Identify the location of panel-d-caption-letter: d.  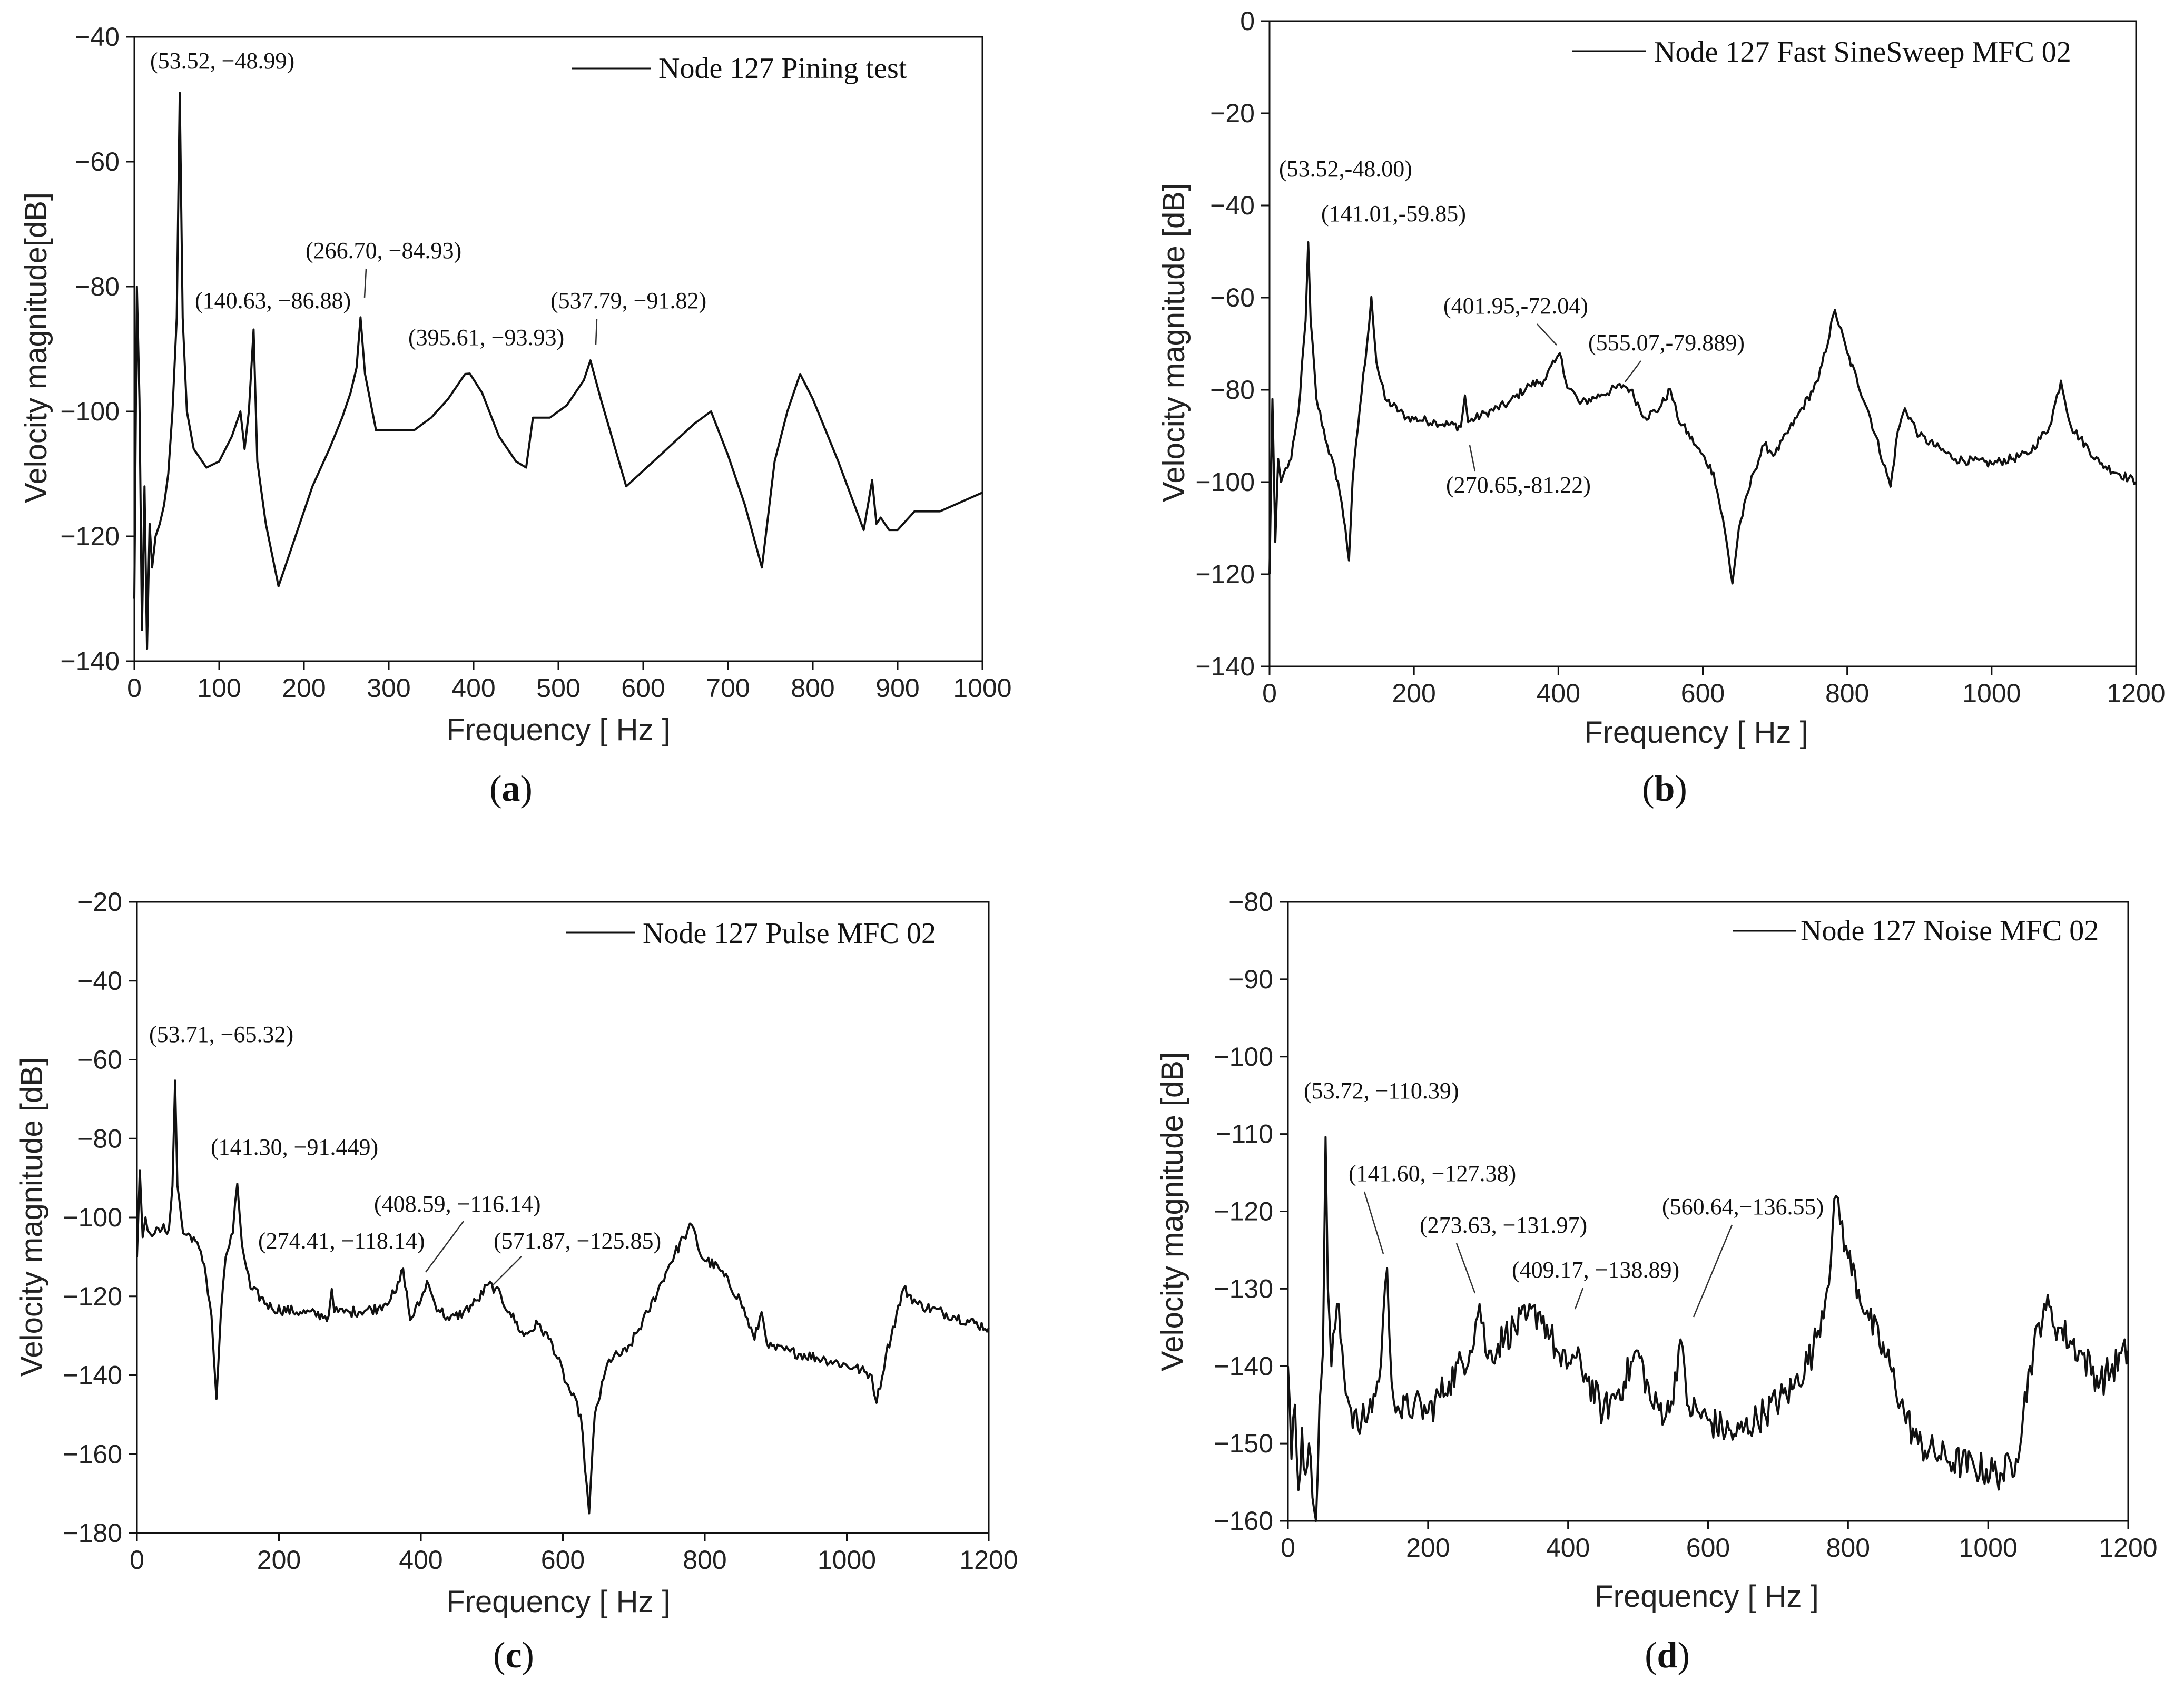
(1668, 1655).